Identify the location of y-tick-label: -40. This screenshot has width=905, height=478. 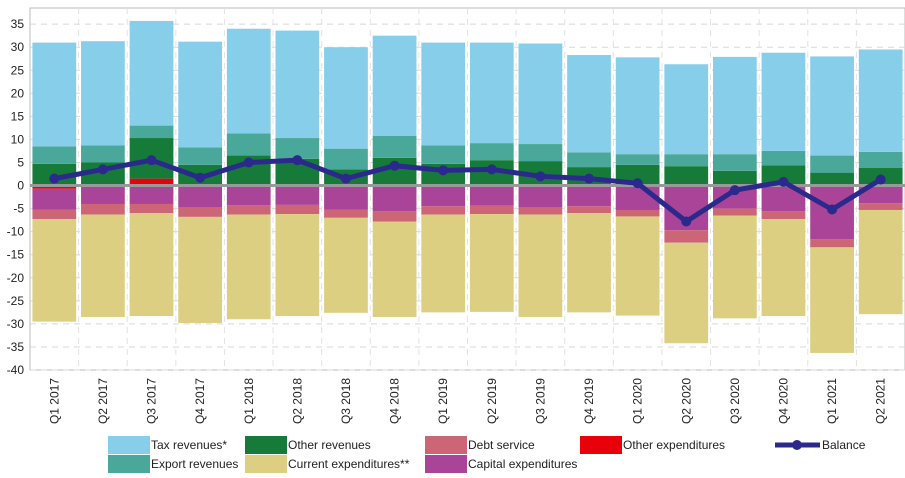
(16, 370).